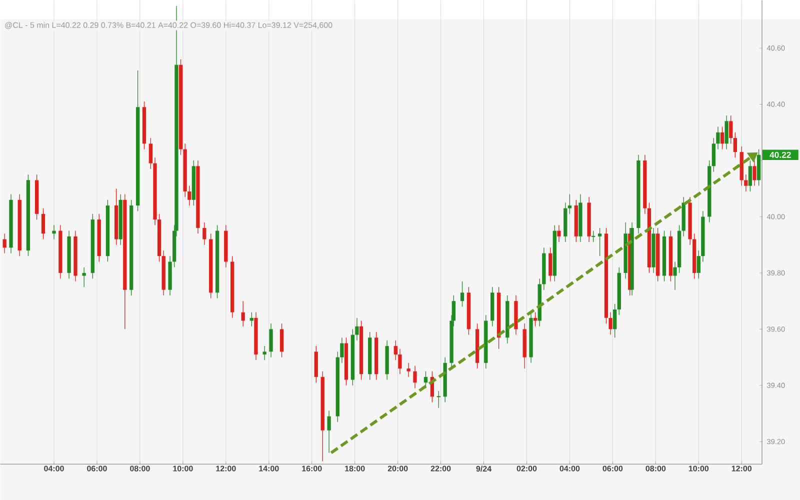 The height and width of the screenshot is (500, 800). Describe the element at coordinates (168, 25) in the screenshot. I see `text: @CL - 5 min L=40.22 0.29 0.73% B=40.21 A=40.22 O=39.60 Hi=40.37 Lo=39.12 V=254,600` at that location.